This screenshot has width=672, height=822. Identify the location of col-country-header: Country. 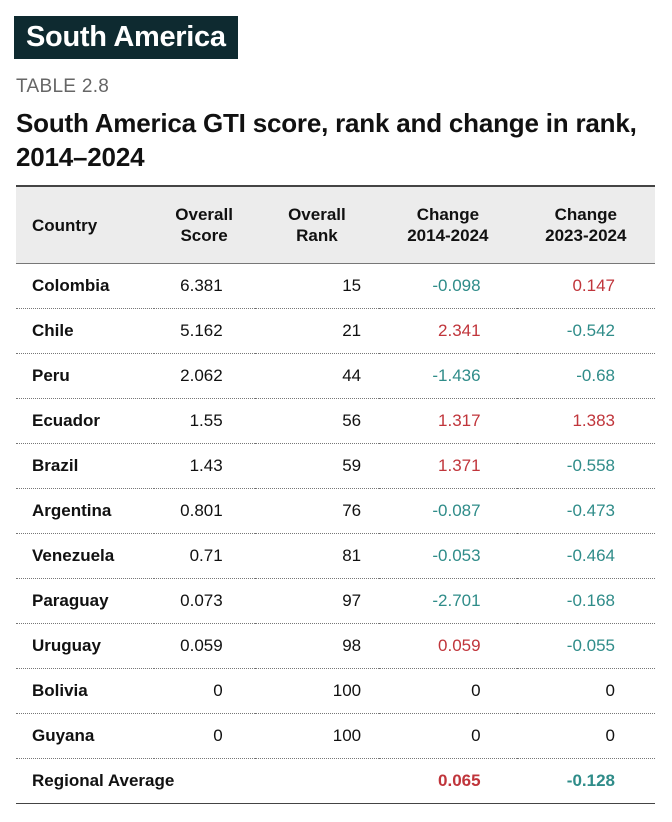
(85, 224).